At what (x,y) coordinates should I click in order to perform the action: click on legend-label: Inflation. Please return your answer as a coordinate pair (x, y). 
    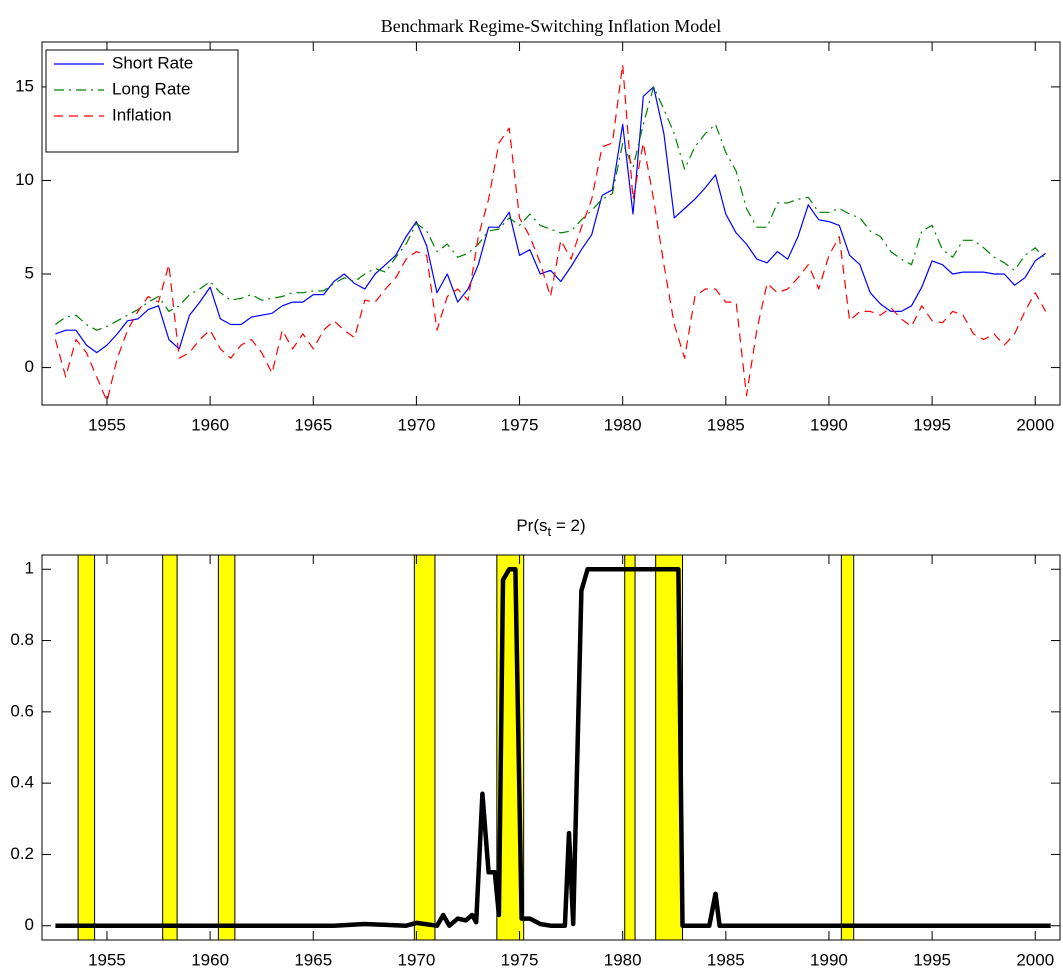
    Looking at the image, I should click on (142, 114).